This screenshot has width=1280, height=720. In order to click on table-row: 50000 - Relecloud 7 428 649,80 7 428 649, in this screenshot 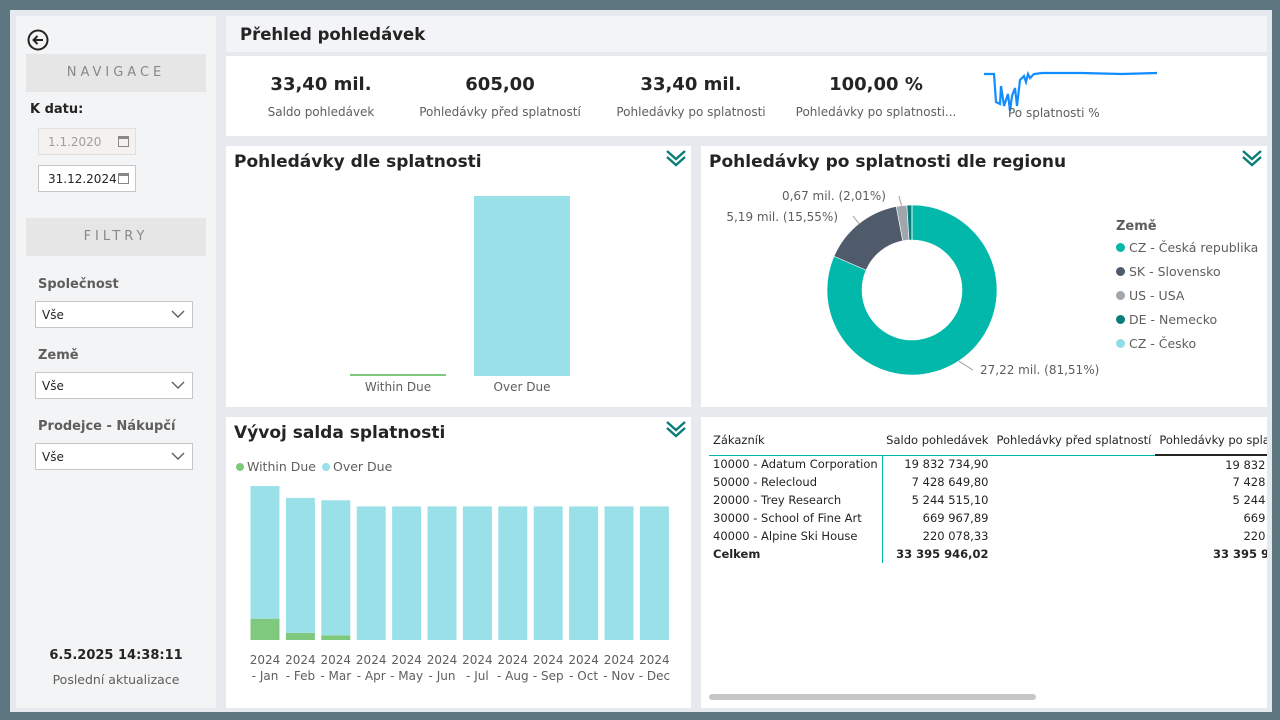, I will do `click(988, 482)`.